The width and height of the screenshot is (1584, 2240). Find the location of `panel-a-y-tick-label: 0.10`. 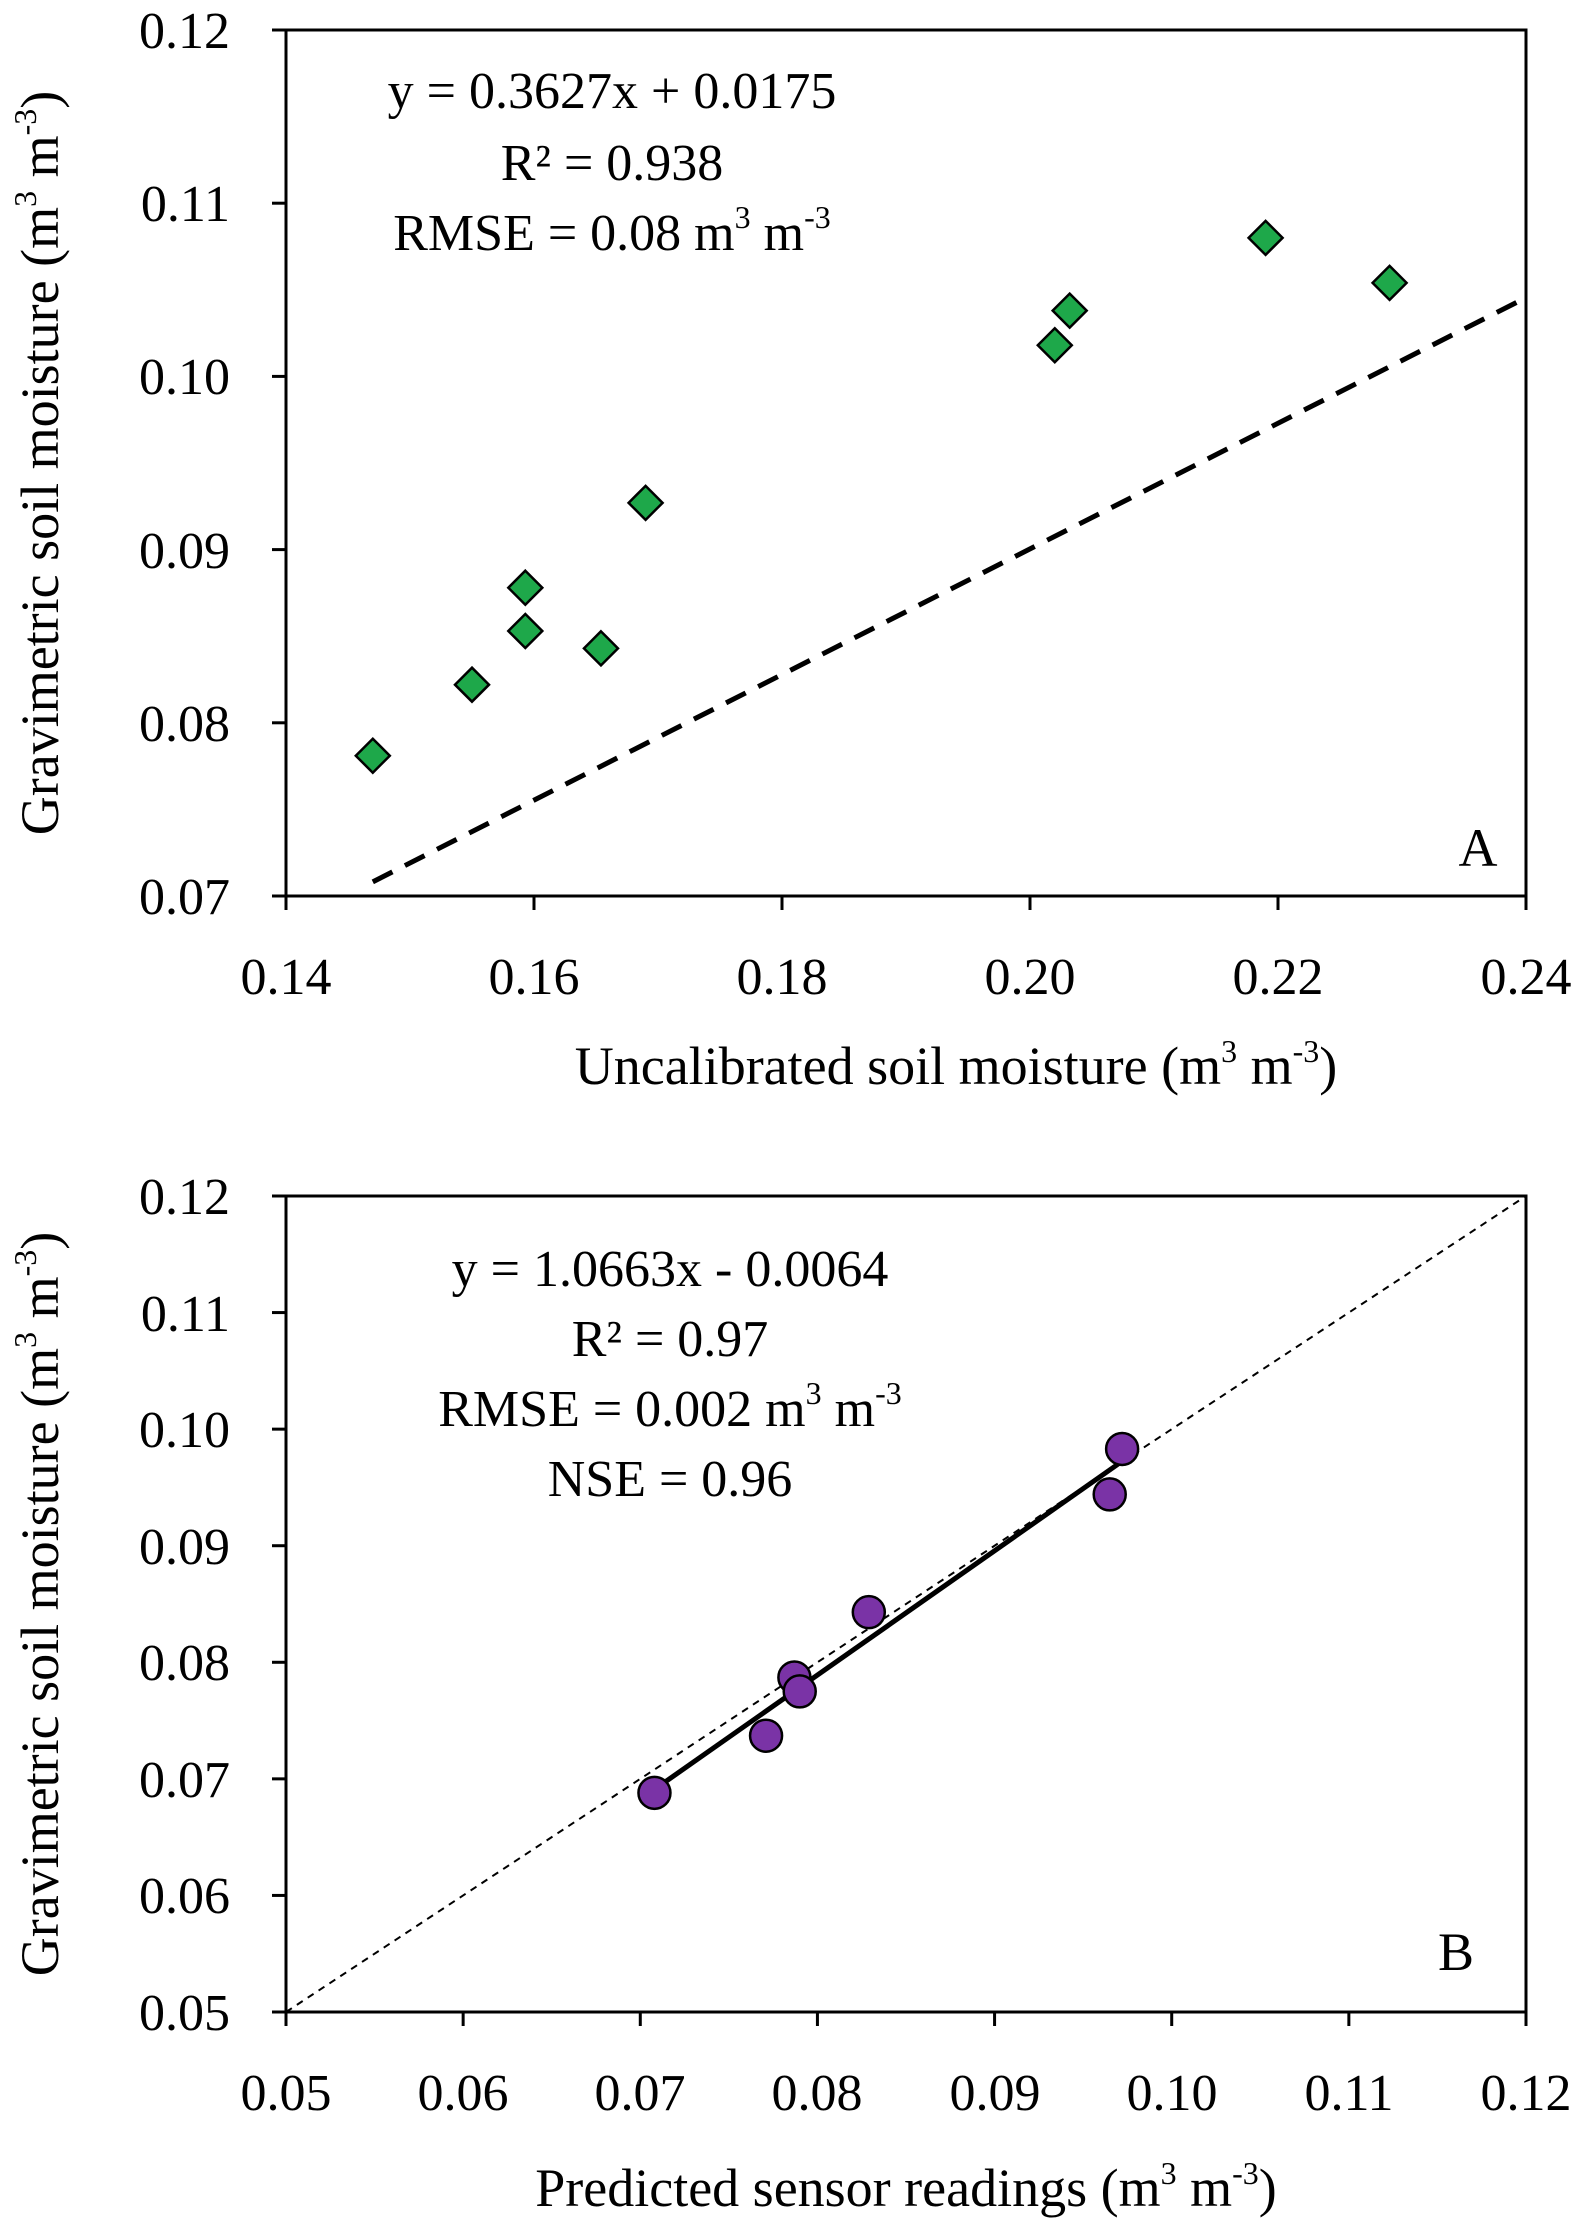

panel-a-y-tick-label: 0.10 is located at coordinates (184, 377).